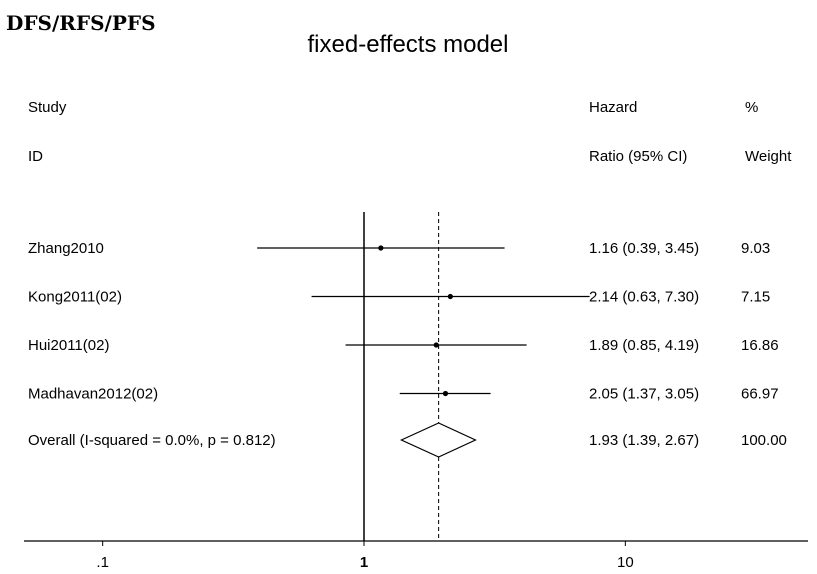  Describe the element at coordinates (644, 440) in the screenshot. I see `overall-hr-ci: 1.93 (1.39, 2.67)` at that location.